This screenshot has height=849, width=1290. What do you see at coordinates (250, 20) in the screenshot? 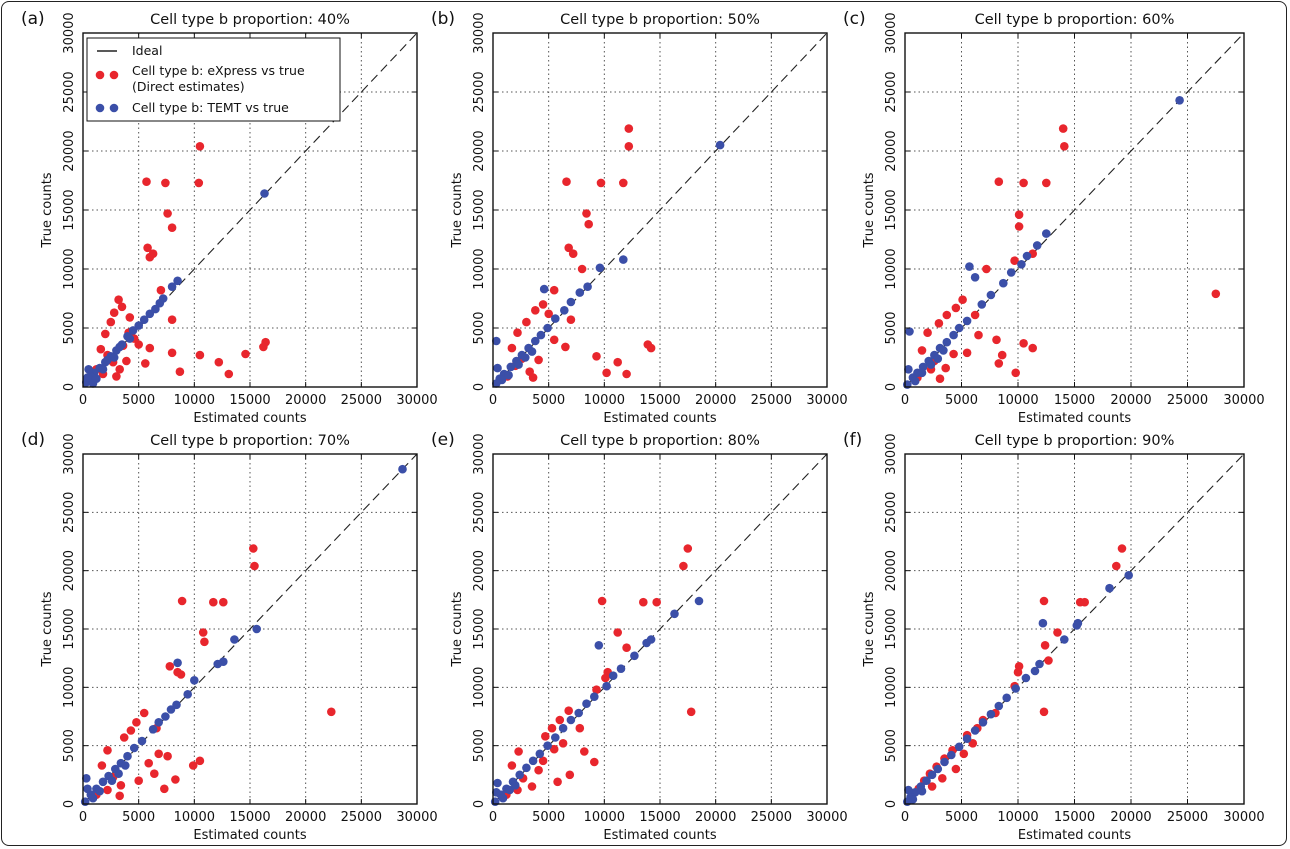
I see `chart-title: Cell type b proportion: 40%` at bounding box center [250, 20].